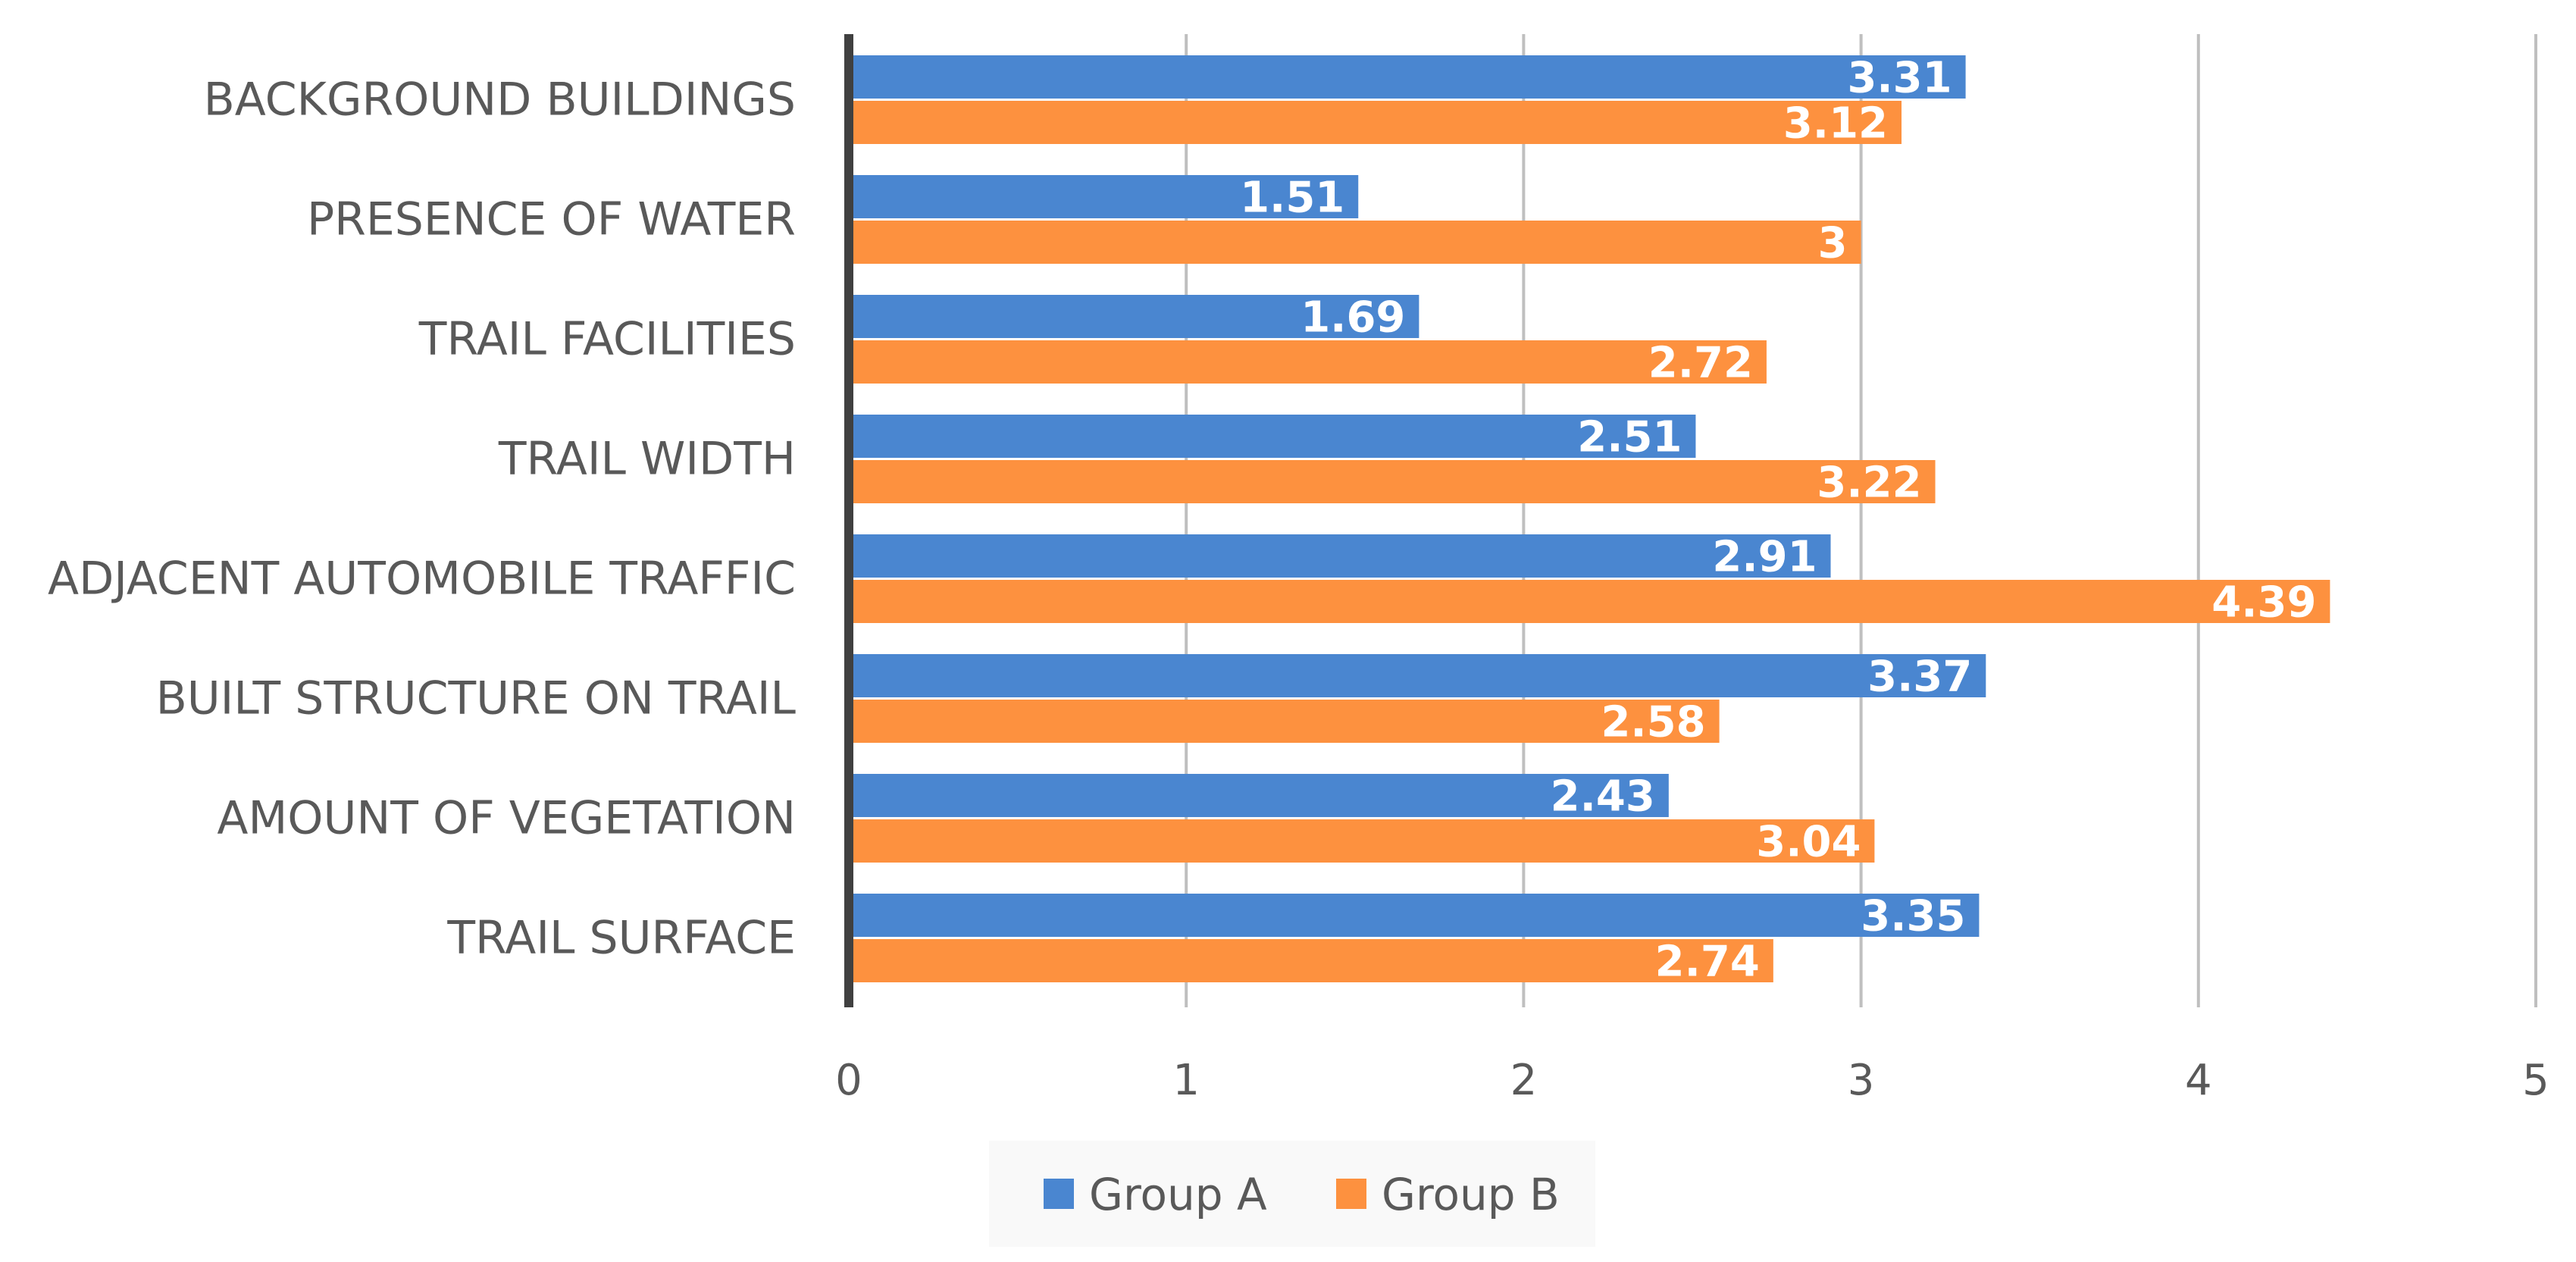  I want to click on data-label: 3.37, so click(1919, 677).